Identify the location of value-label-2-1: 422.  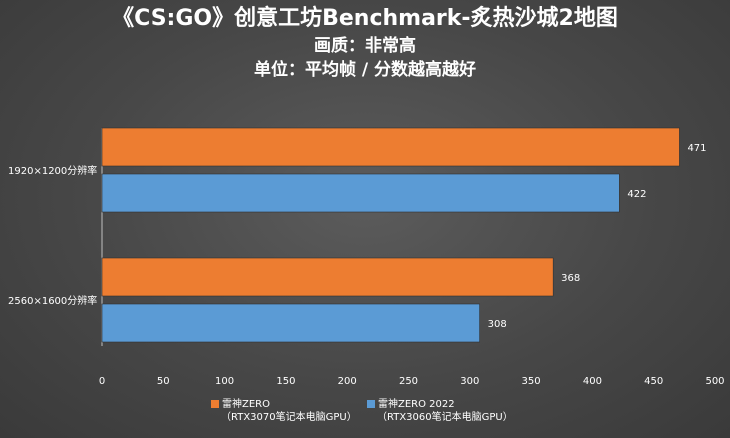
(636, 194).